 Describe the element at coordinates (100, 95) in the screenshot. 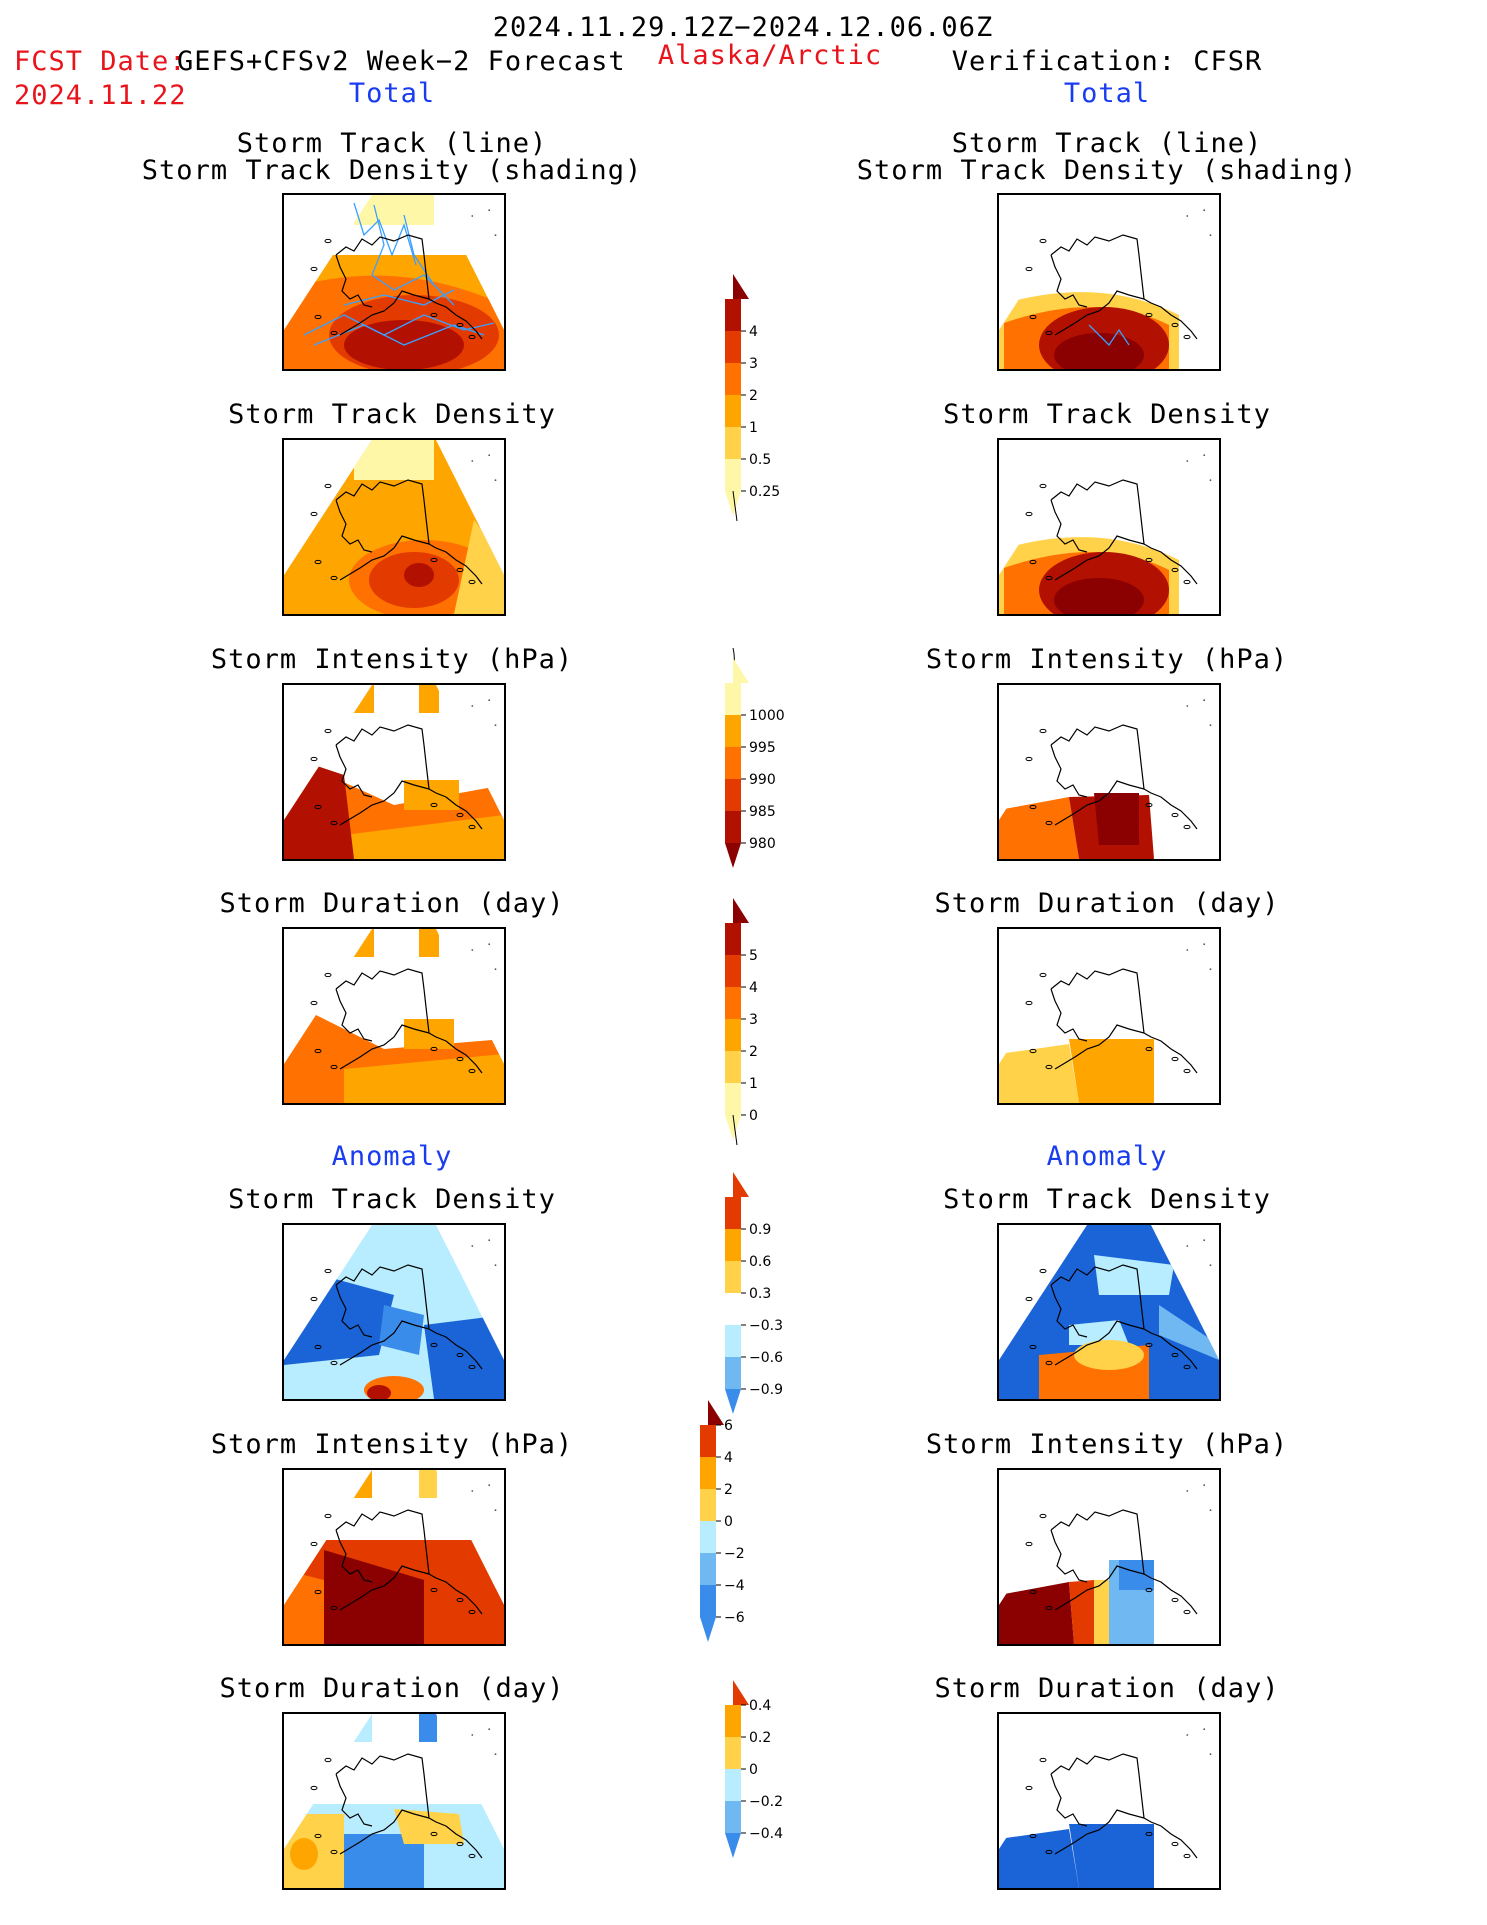

I see `fcst-date-value: 2024.11.22` at that location.